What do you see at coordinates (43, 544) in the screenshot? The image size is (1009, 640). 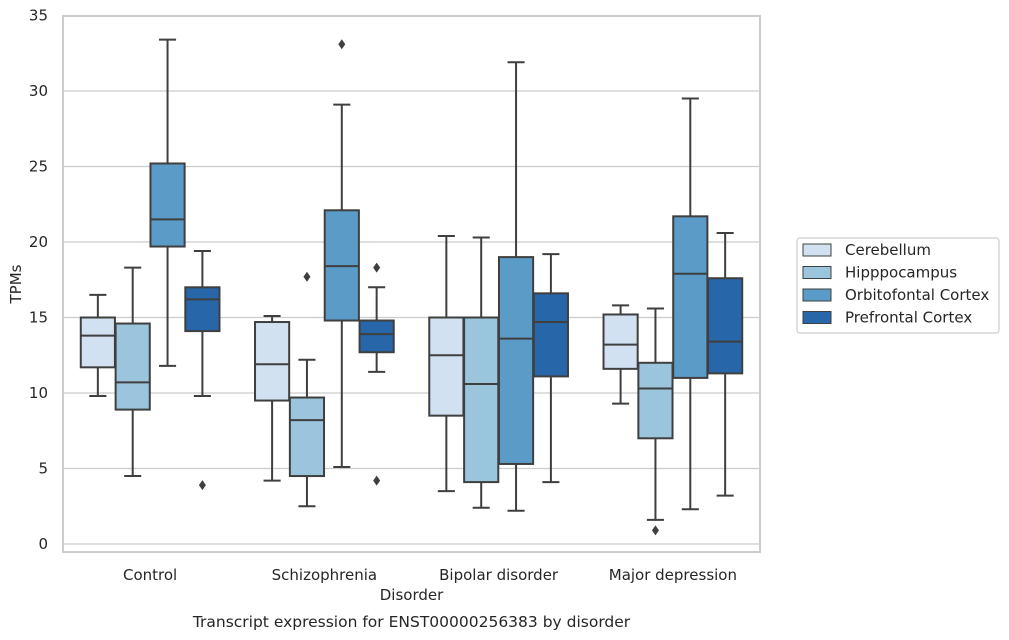 I see `y-tick-label: 0` at bounding box center [43, 544].